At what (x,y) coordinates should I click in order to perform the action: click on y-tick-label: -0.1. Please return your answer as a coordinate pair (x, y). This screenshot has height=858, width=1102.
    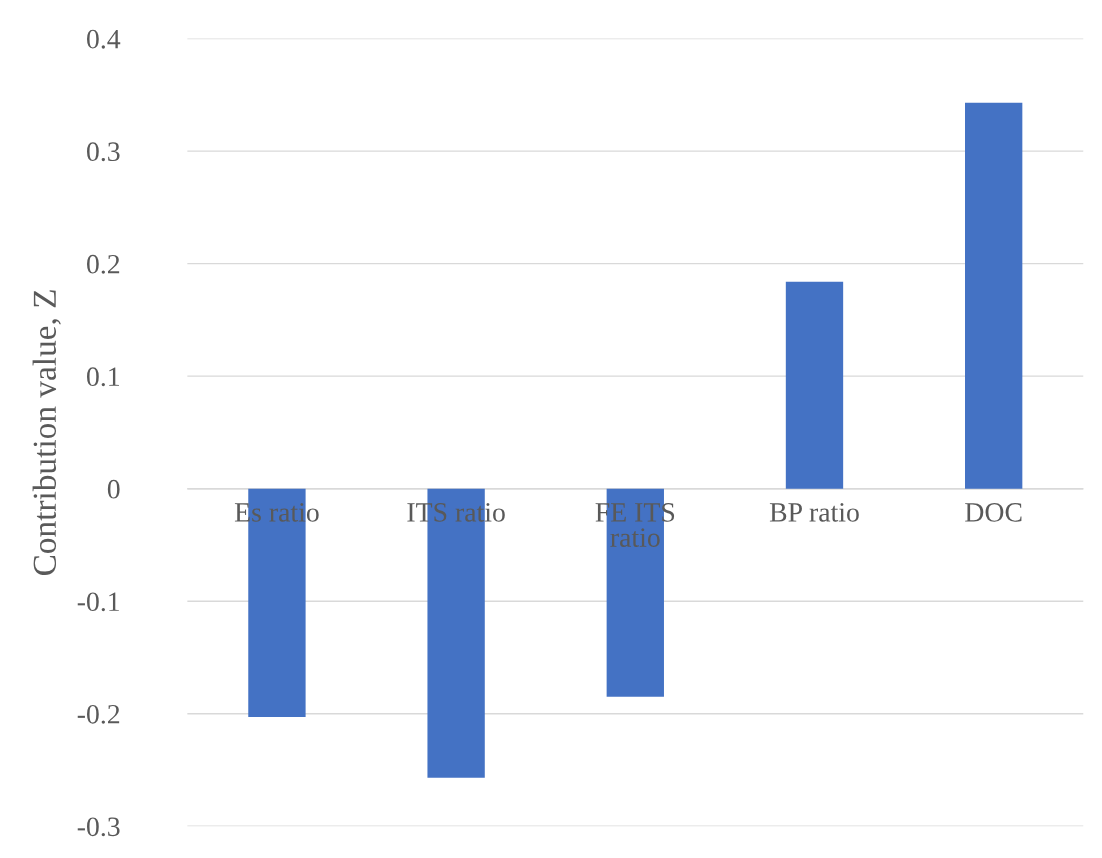
    Looking at the image, I should click on (98, 602).